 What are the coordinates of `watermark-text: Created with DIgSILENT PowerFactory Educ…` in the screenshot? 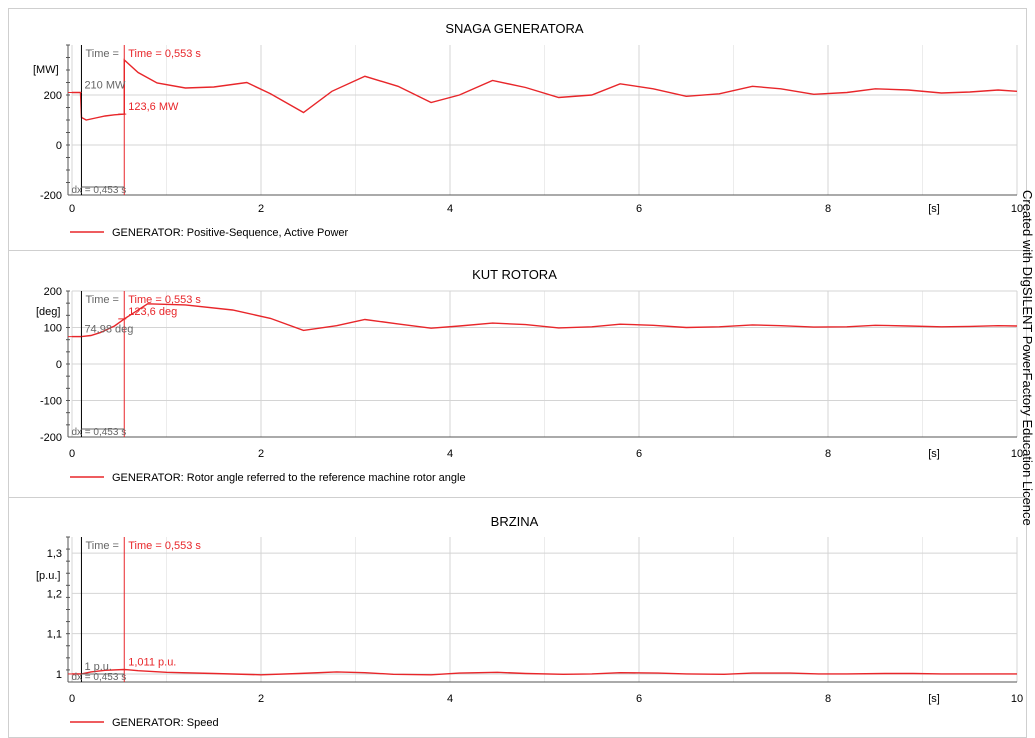 It's located at (1027, 358).